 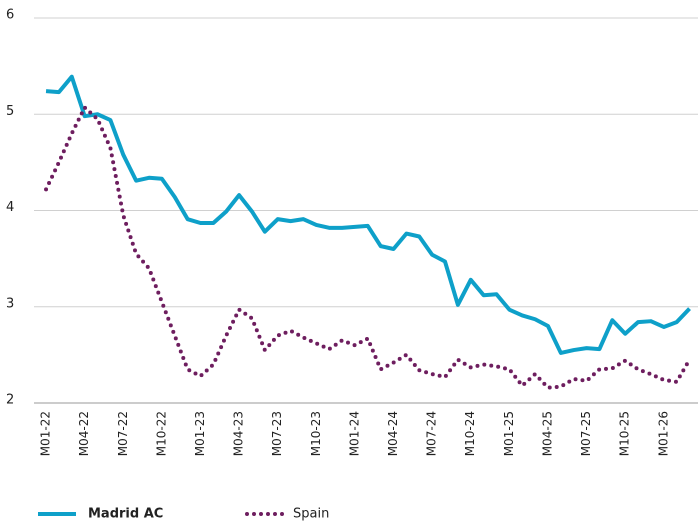 I want to click on y-tick-label: 3, so click(x=10, y=303).